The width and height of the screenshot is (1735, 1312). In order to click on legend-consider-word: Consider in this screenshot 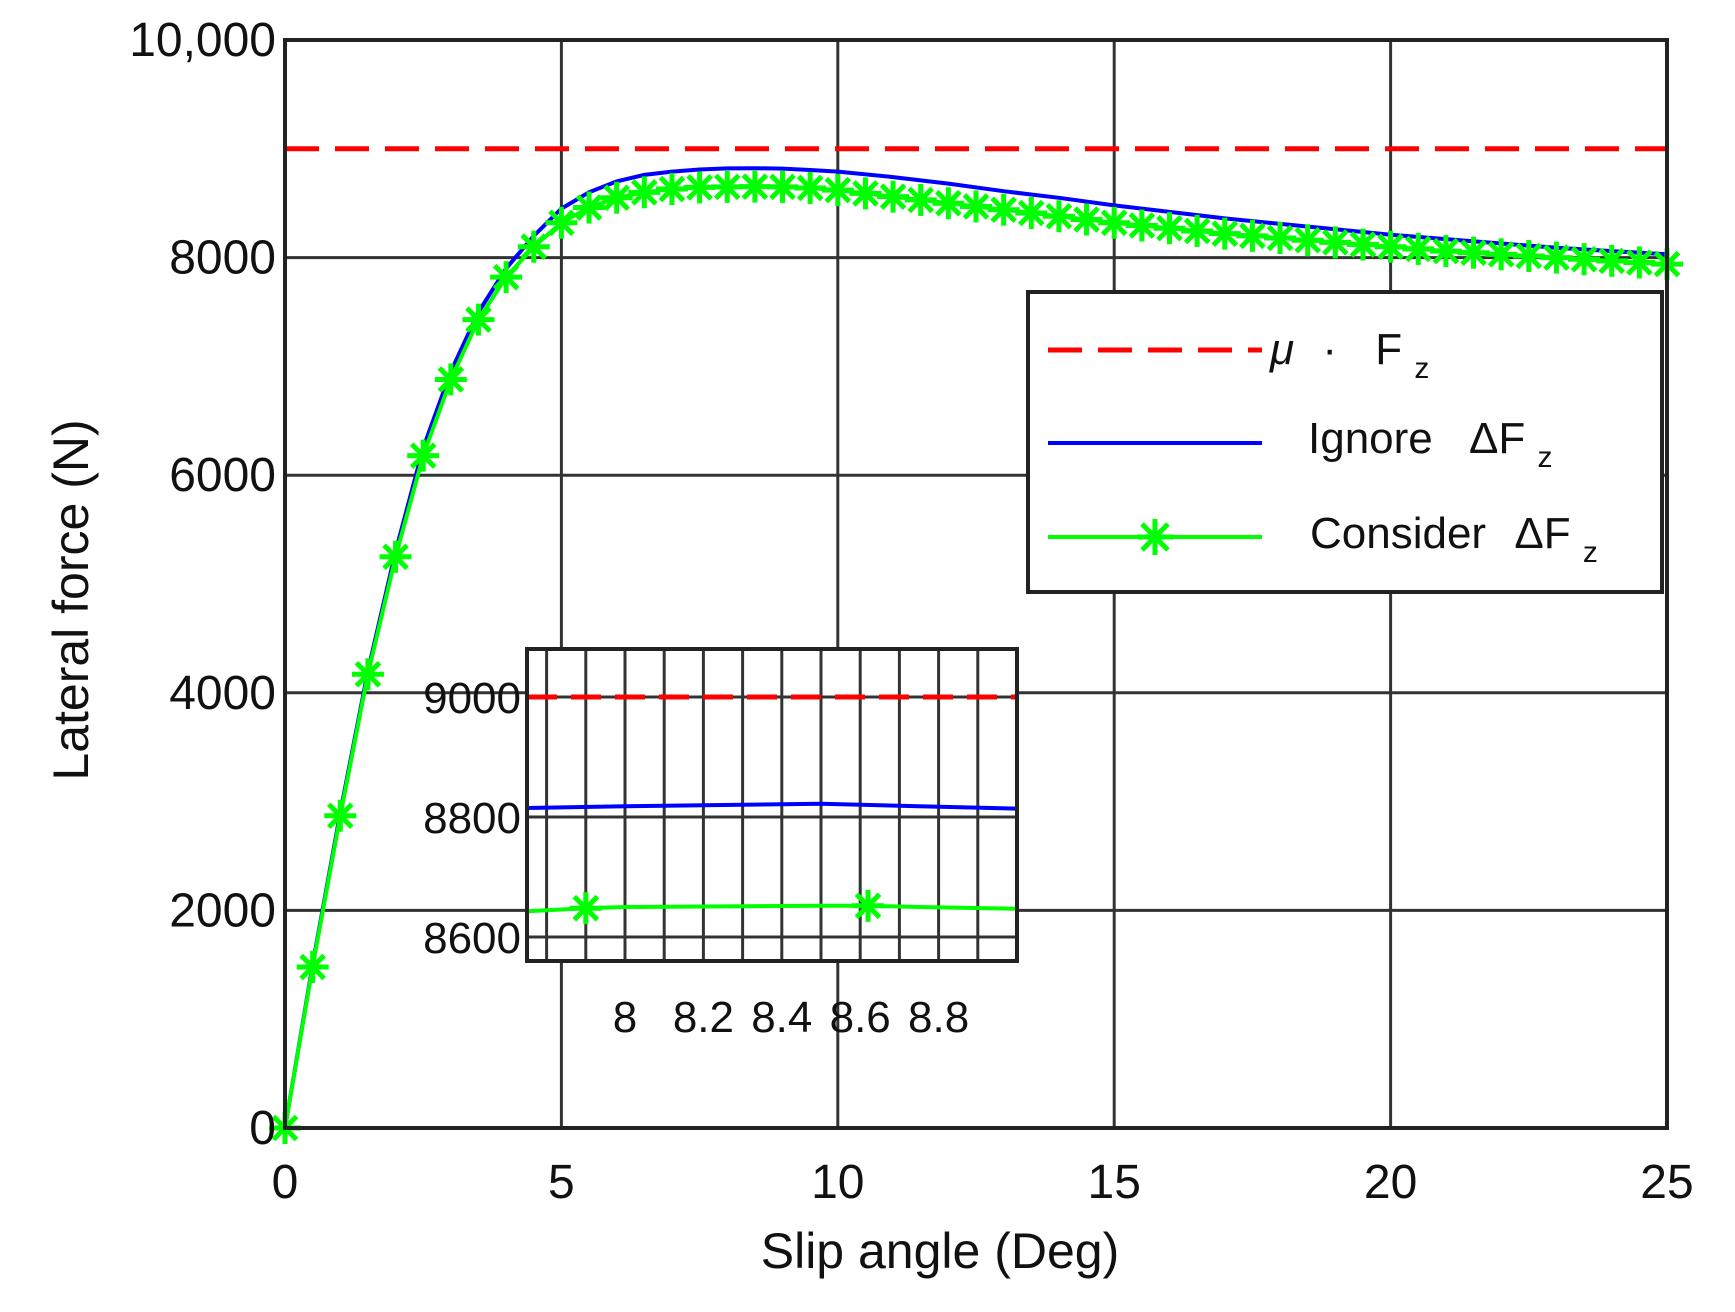, I will do `click(1398, 533)`.